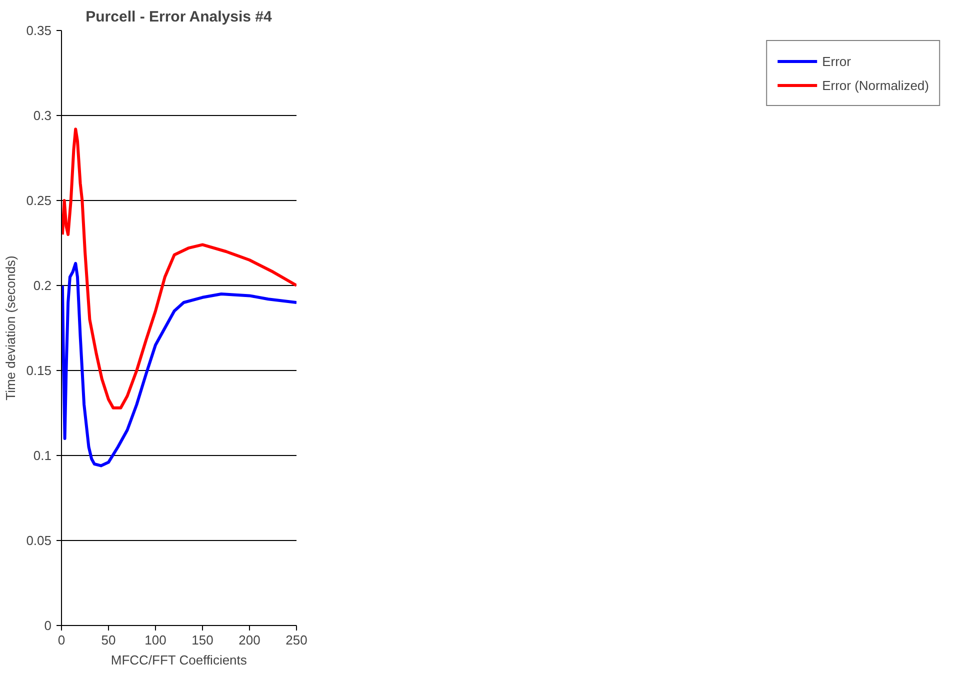 The height and width of the screenshot is (680, 955). Describe the element at coordinates (10, 328) in the screenshot. I see `y-axis-title: Time deviation (seconds)` at that location.